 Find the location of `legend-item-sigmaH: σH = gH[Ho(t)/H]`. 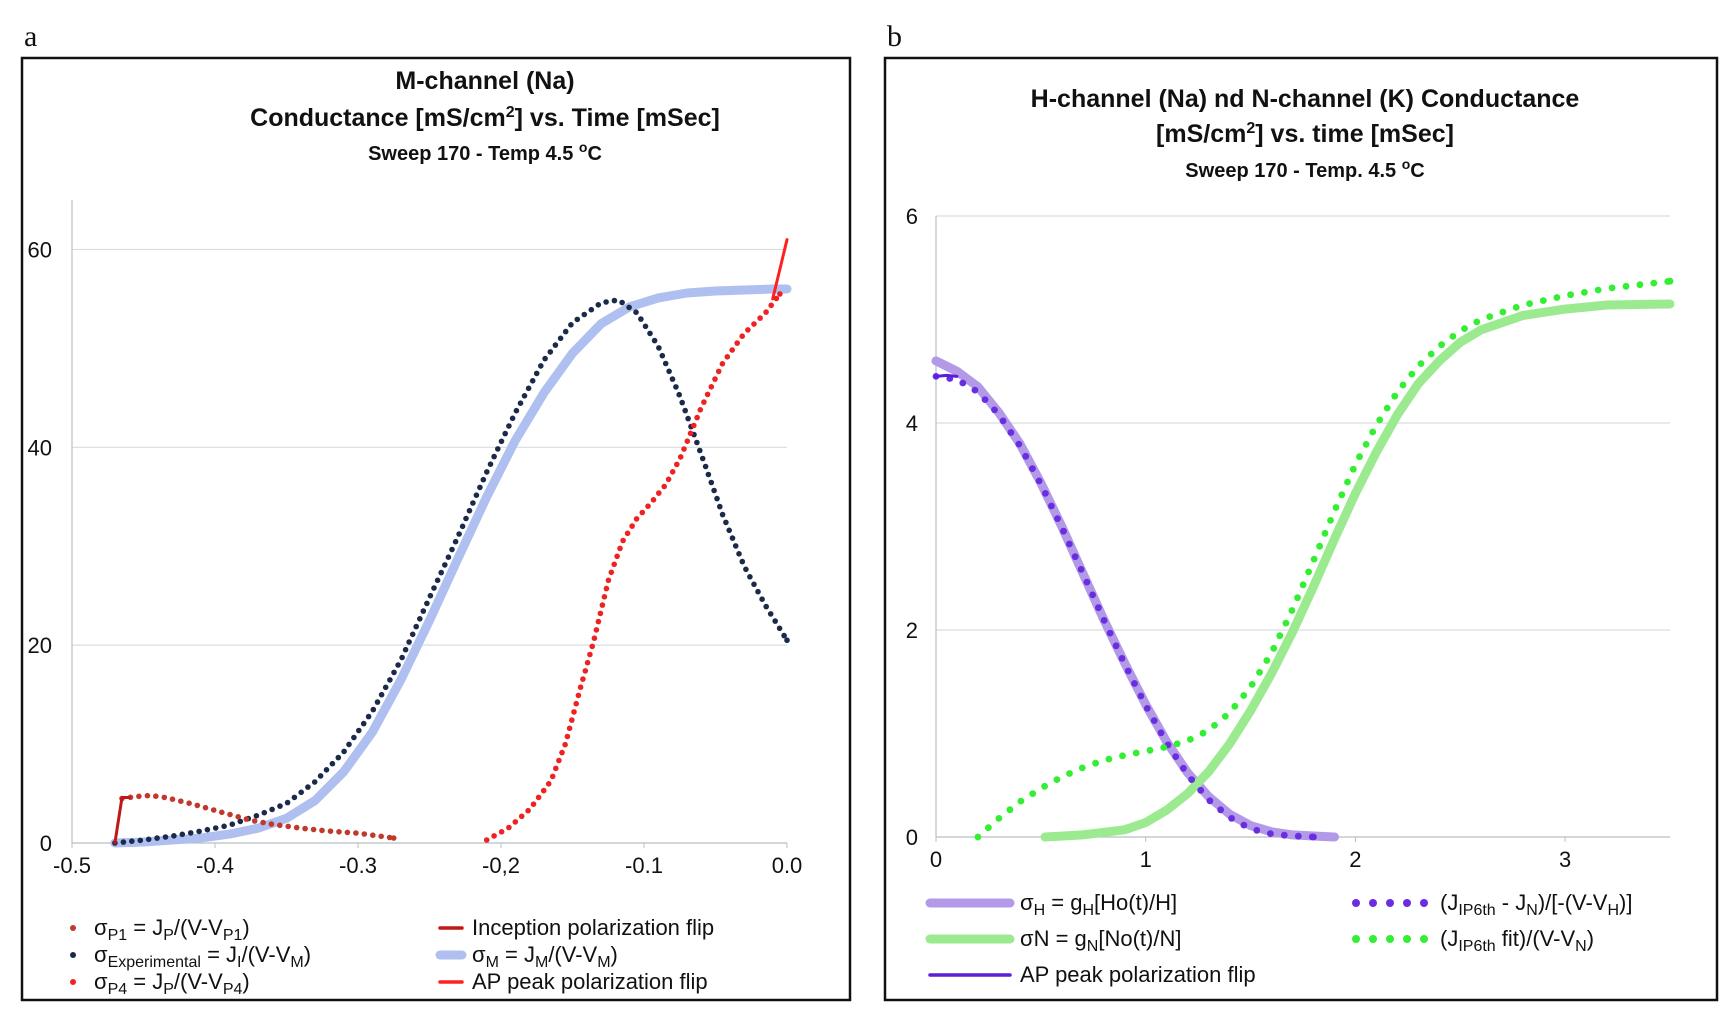

legend-item-sigmaH: σH = gH[Ho(t)/H] is located at coordinates (1051, 904).